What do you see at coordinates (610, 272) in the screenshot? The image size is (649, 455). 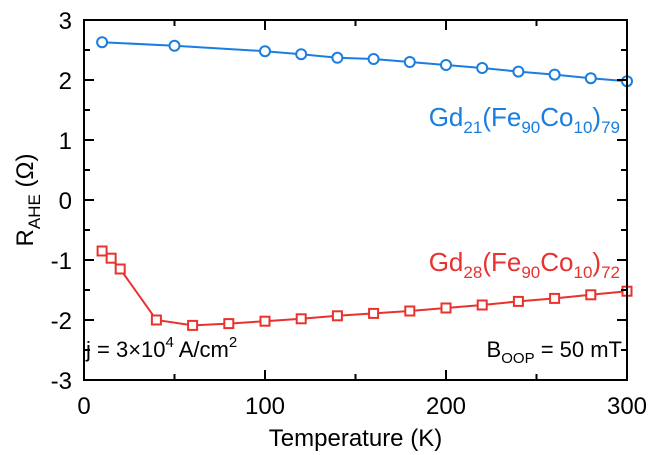 I see `label-sub: 72` at bounding box center [610, 272].